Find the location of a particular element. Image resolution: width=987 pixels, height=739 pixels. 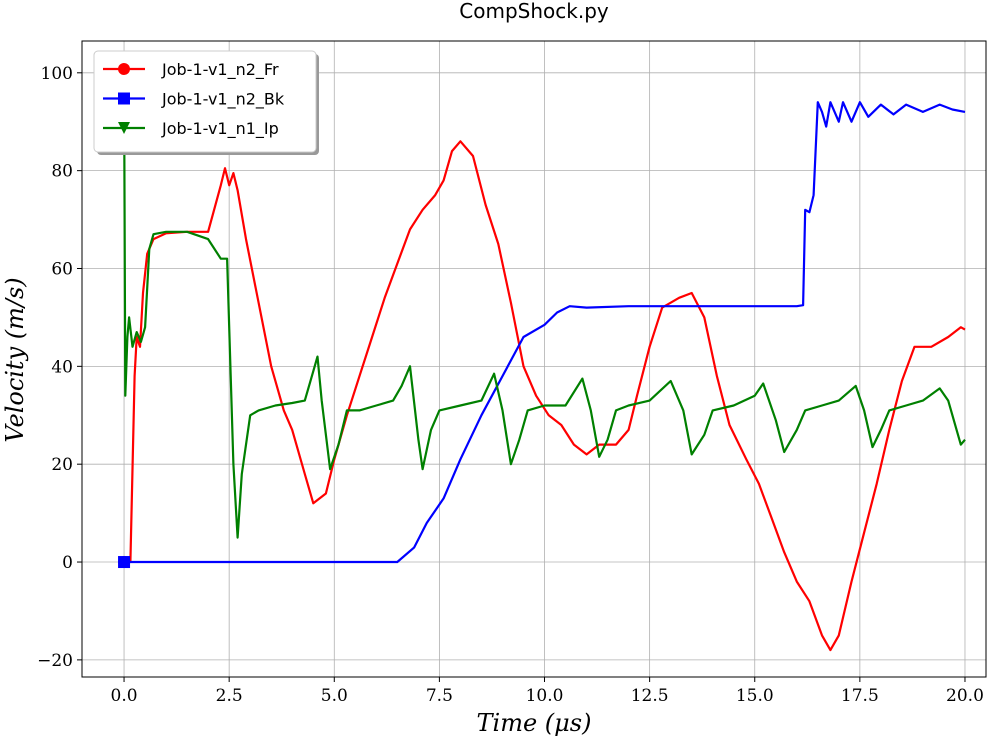

x-tick-label: 2.5 is located at coordinates (229, 696).